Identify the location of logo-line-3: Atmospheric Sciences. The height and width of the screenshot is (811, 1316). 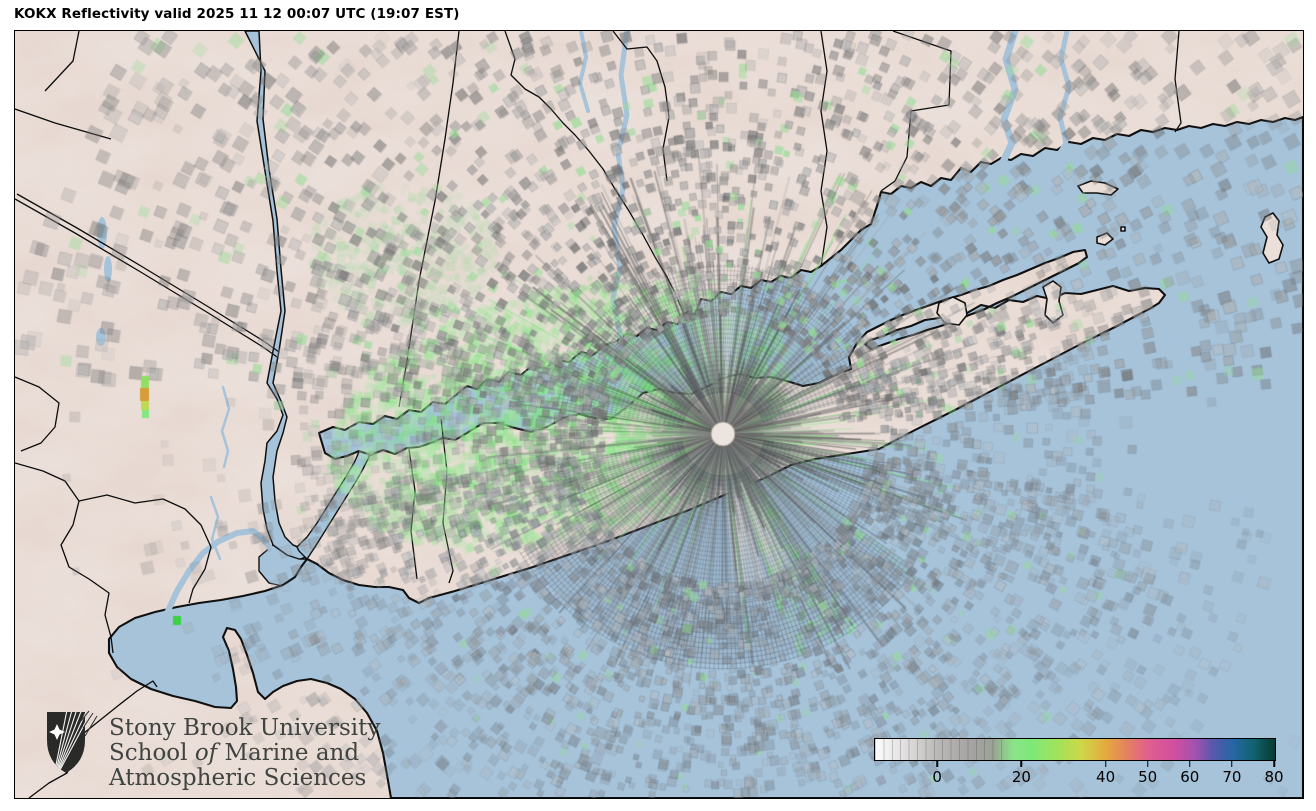
(238, 778).